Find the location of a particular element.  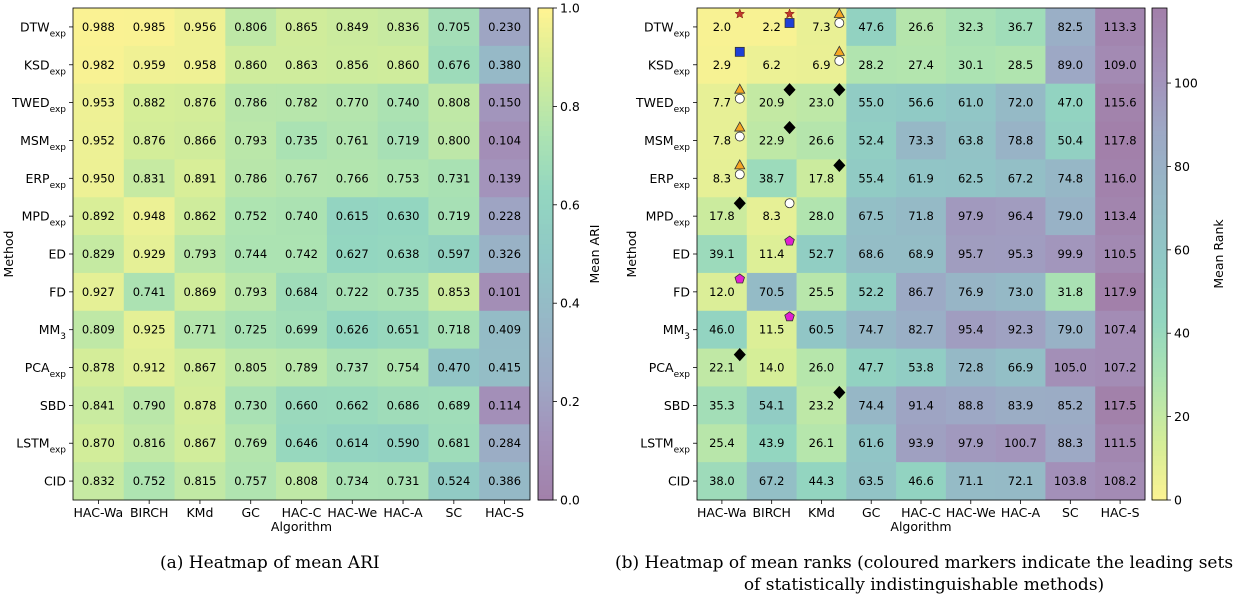

cell-value-label: 0.863 is located at coordinates (301, 65).